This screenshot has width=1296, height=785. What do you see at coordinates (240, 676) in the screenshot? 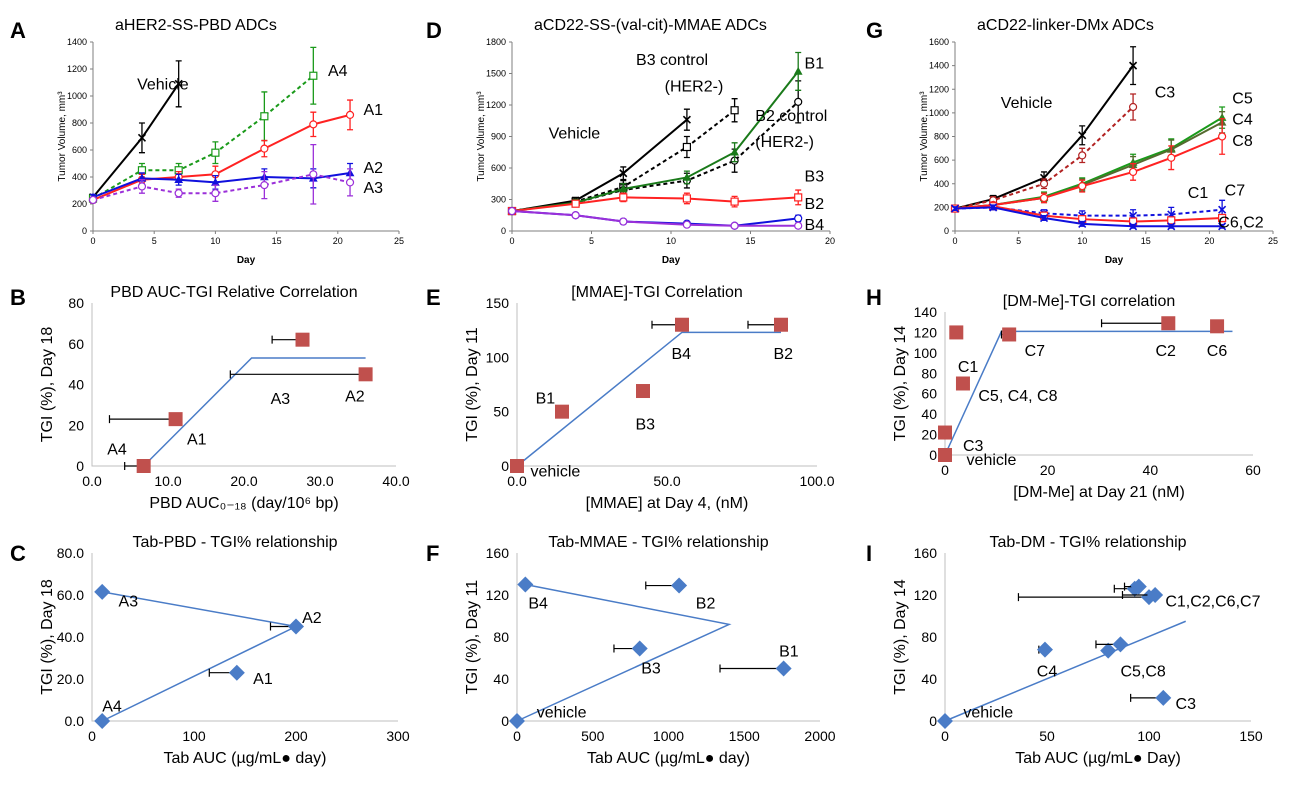
I see `chart-c-point-group: A1` at bounding box center [240, 676].